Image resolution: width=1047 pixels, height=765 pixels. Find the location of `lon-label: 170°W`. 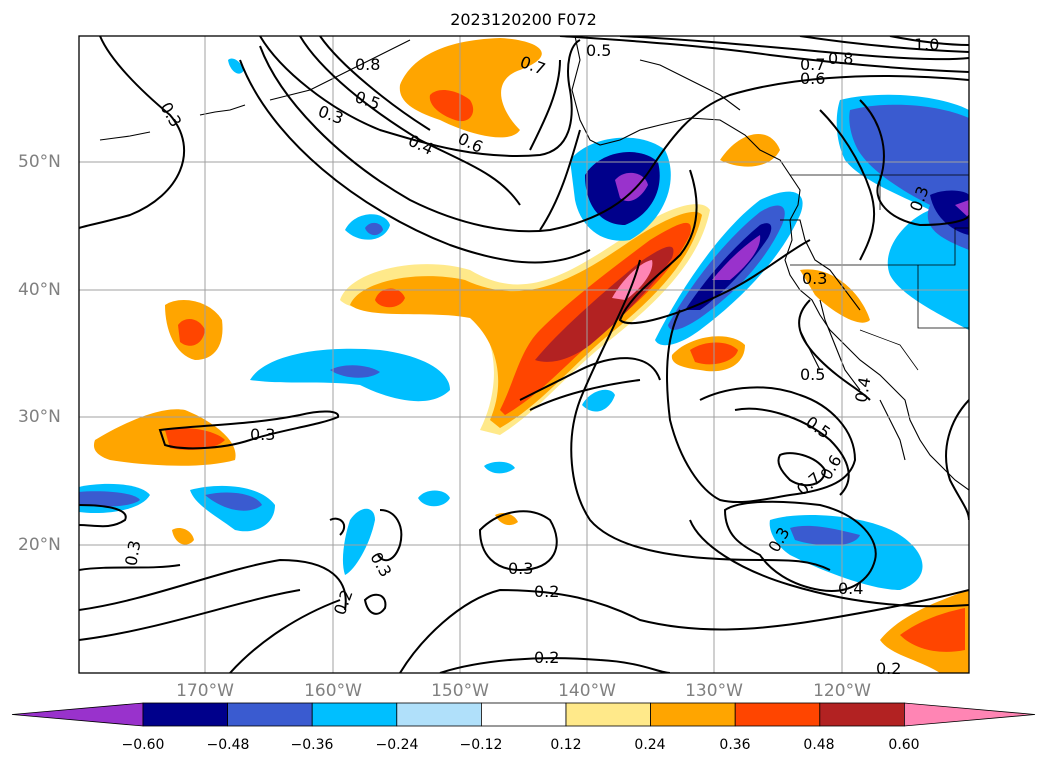

lon-label: 170°W is located at coordinates (205, 691).